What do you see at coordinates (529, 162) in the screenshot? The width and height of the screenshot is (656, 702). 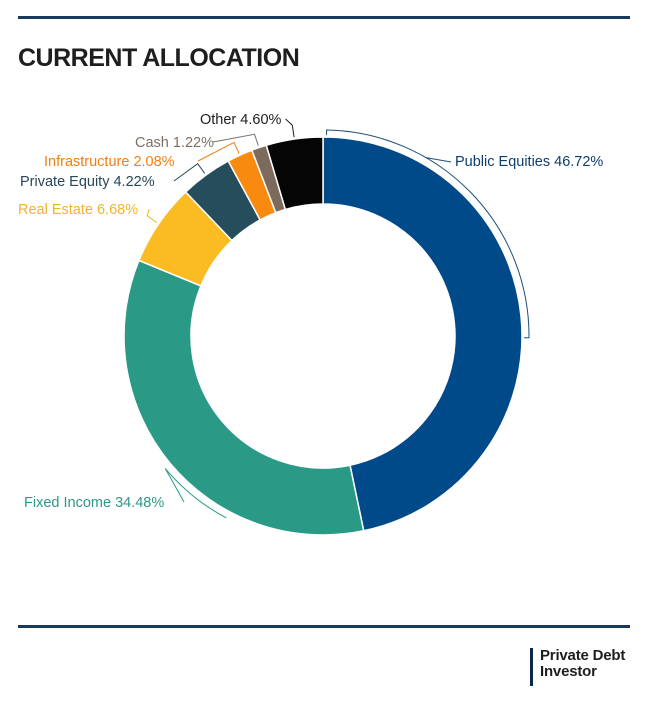 I see `label-public-equities: Public Equities 46.72%` at bounding box center [529, 162].